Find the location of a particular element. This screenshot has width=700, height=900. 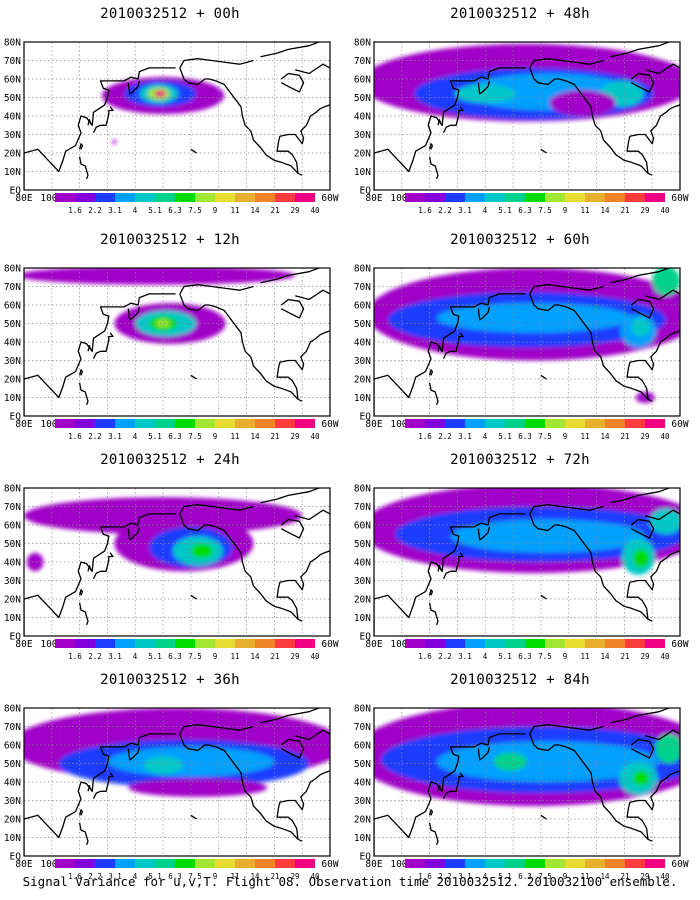

colorbar-label: 1.6 is located at coordinates (425, 210).